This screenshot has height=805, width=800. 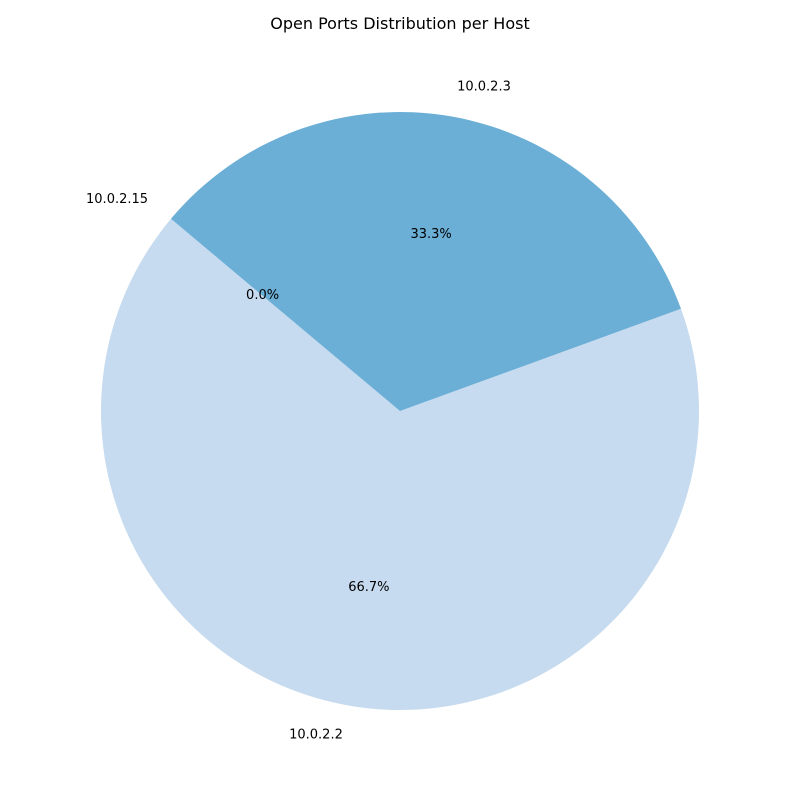 I want to click on percent-label-10-0-2-2: 66.7%, so click(x=368, y=587).